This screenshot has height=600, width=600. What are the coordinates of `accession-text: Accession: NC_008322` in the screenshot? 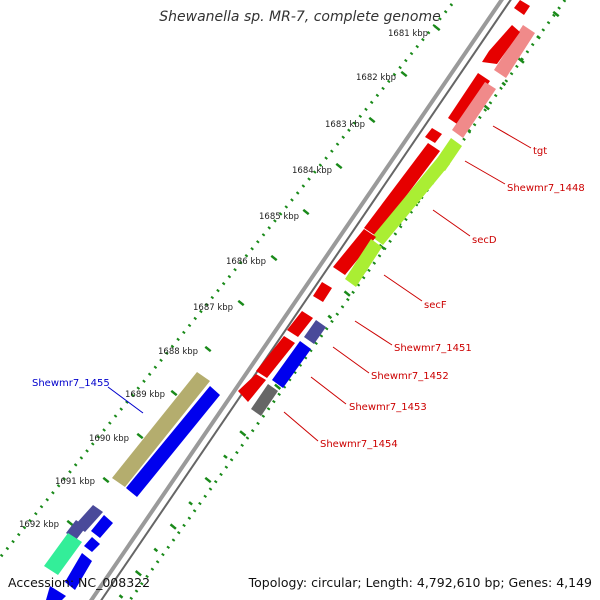 It's located at (79, 582).